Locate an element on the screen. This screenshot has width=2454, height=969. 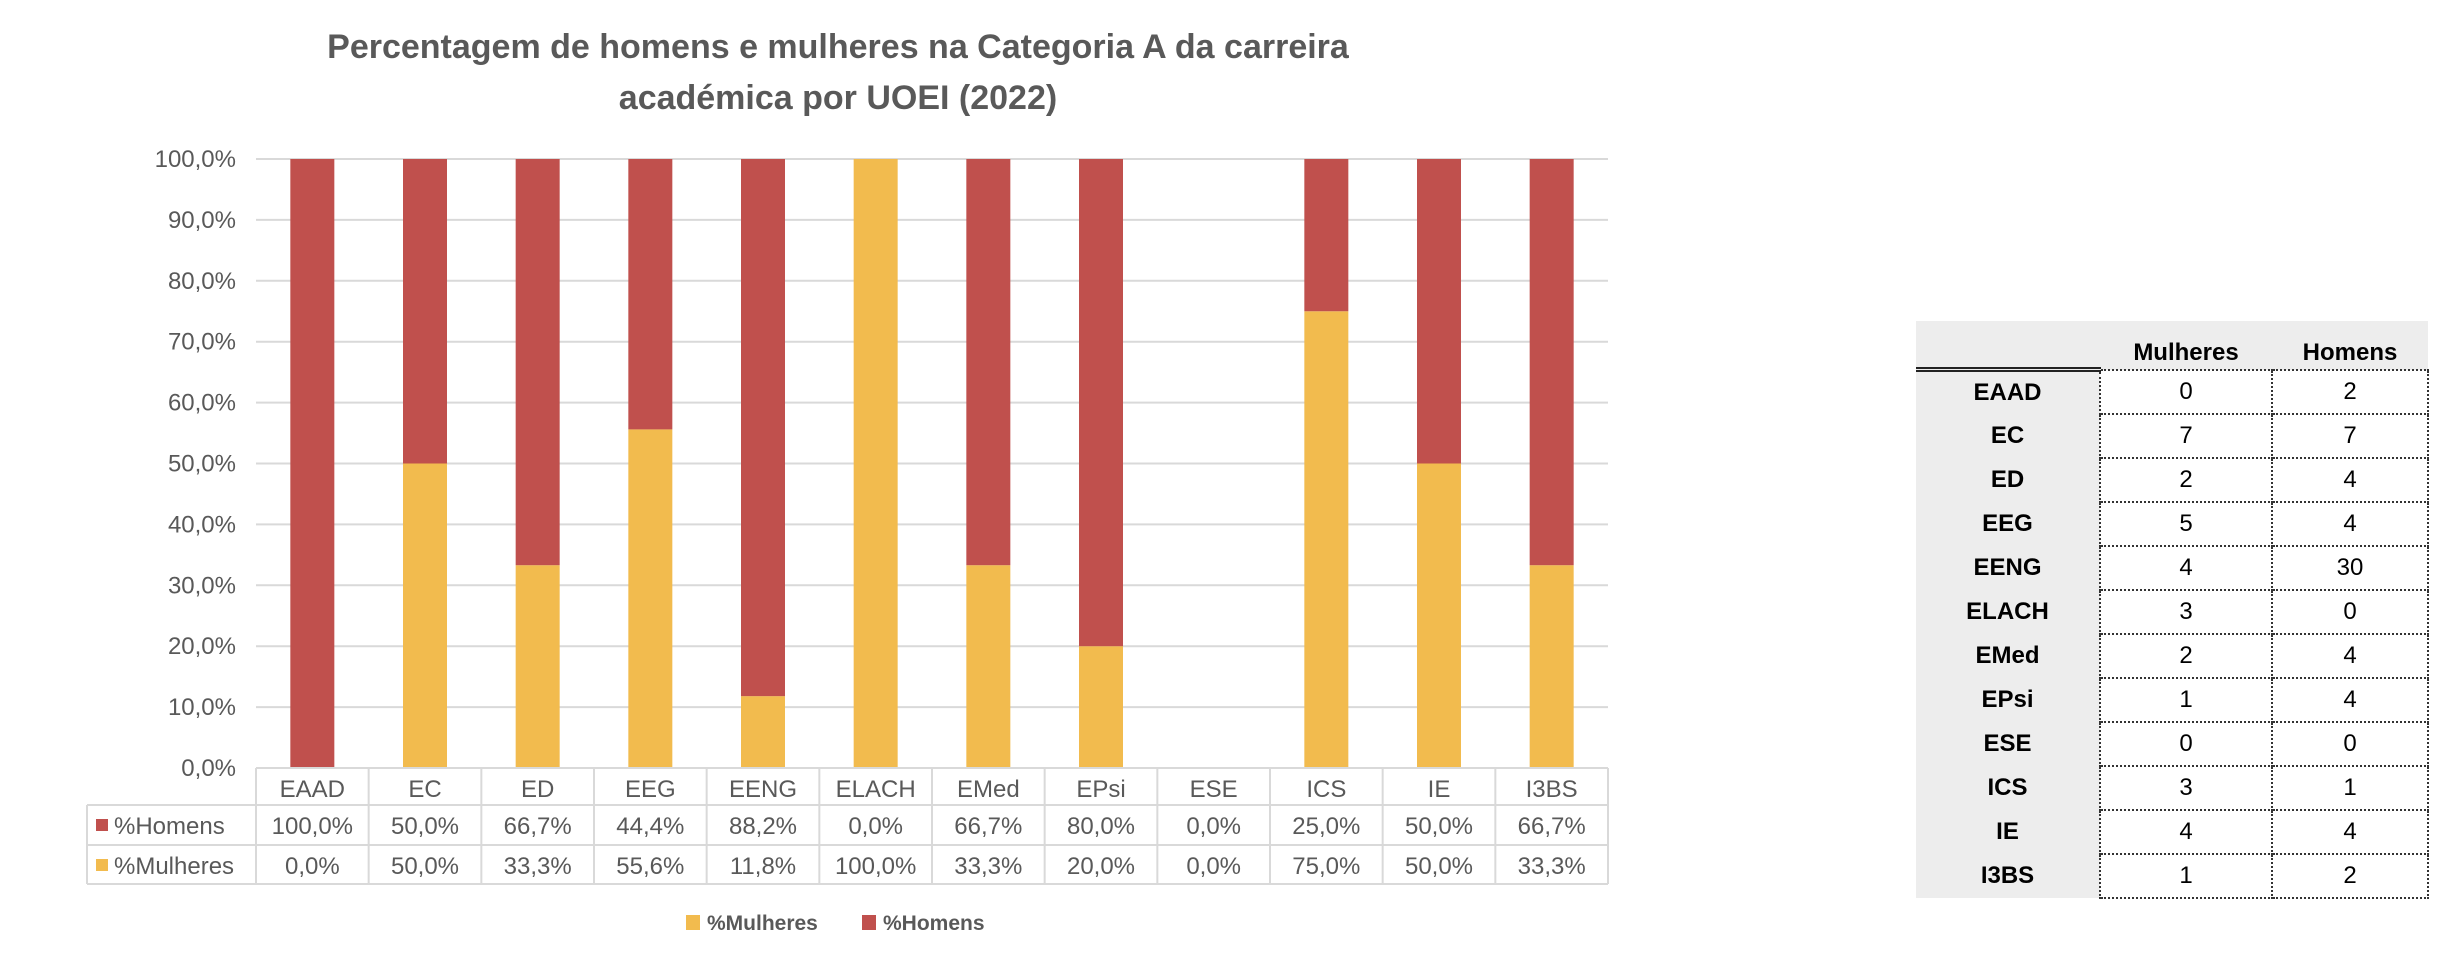
counts-row: IE 4 4 is located at coordinates (2172, 832).